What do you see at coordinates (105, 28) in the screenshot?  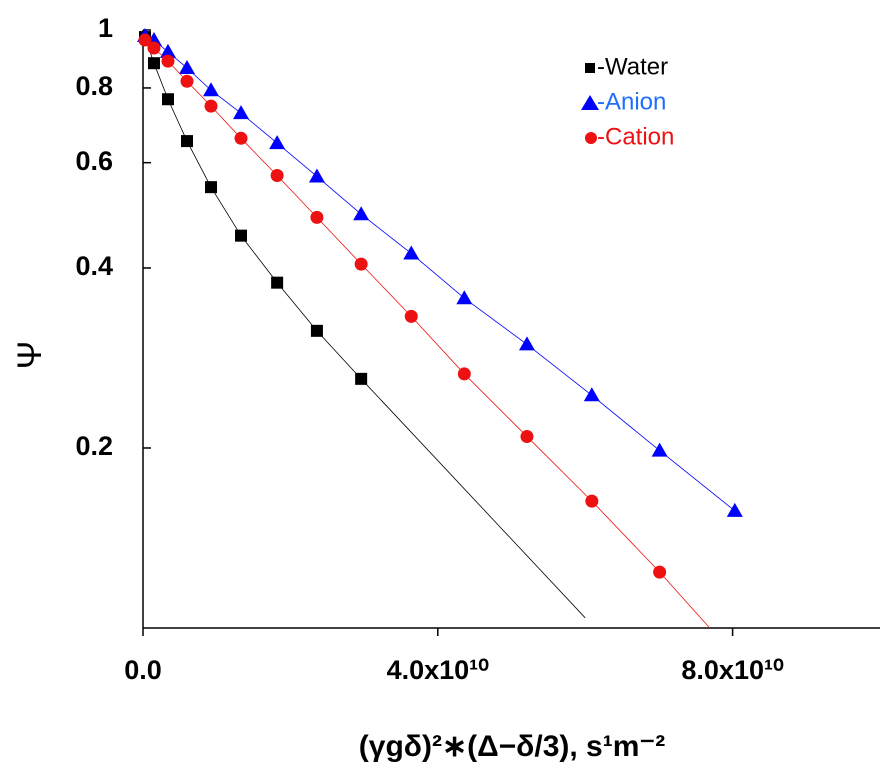 I see `y-tick-label: 1` at bounding box center [105, 28].